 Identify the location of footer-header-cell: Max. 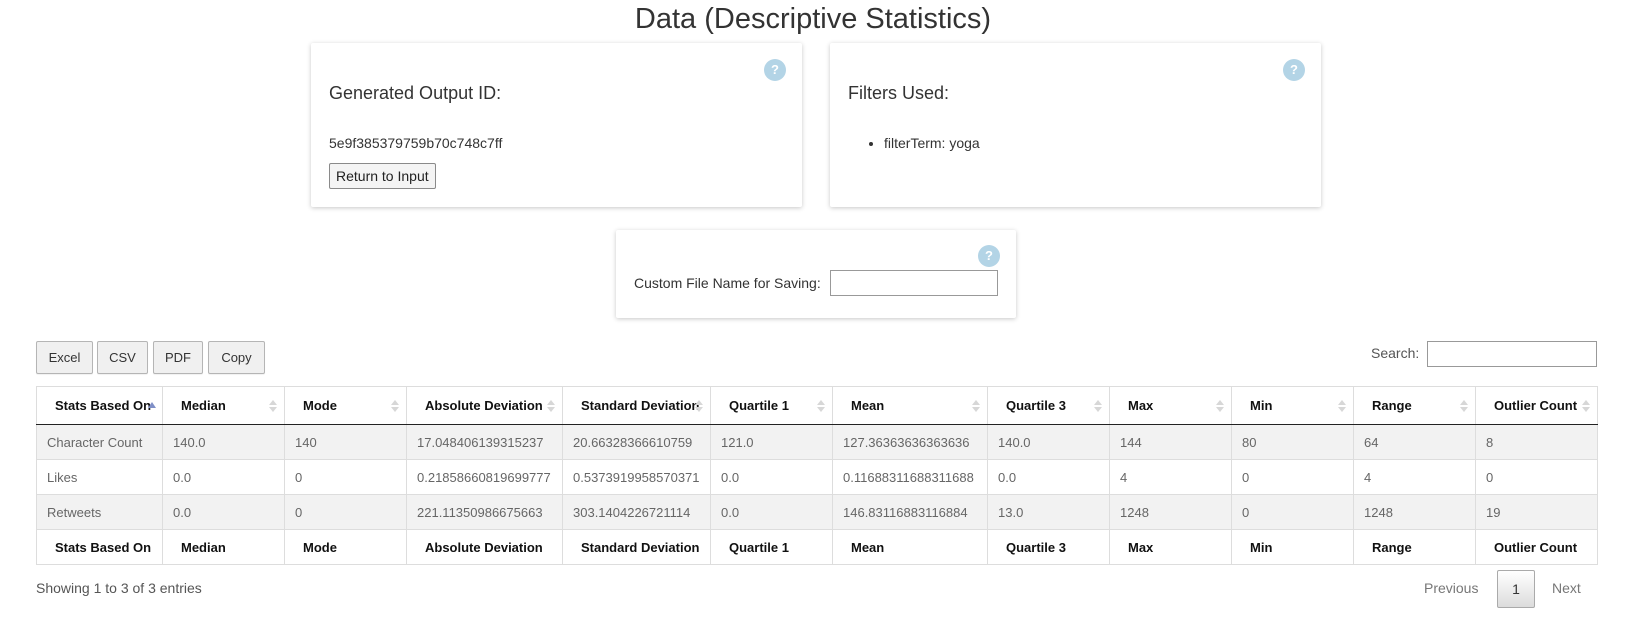
(1170, 547).